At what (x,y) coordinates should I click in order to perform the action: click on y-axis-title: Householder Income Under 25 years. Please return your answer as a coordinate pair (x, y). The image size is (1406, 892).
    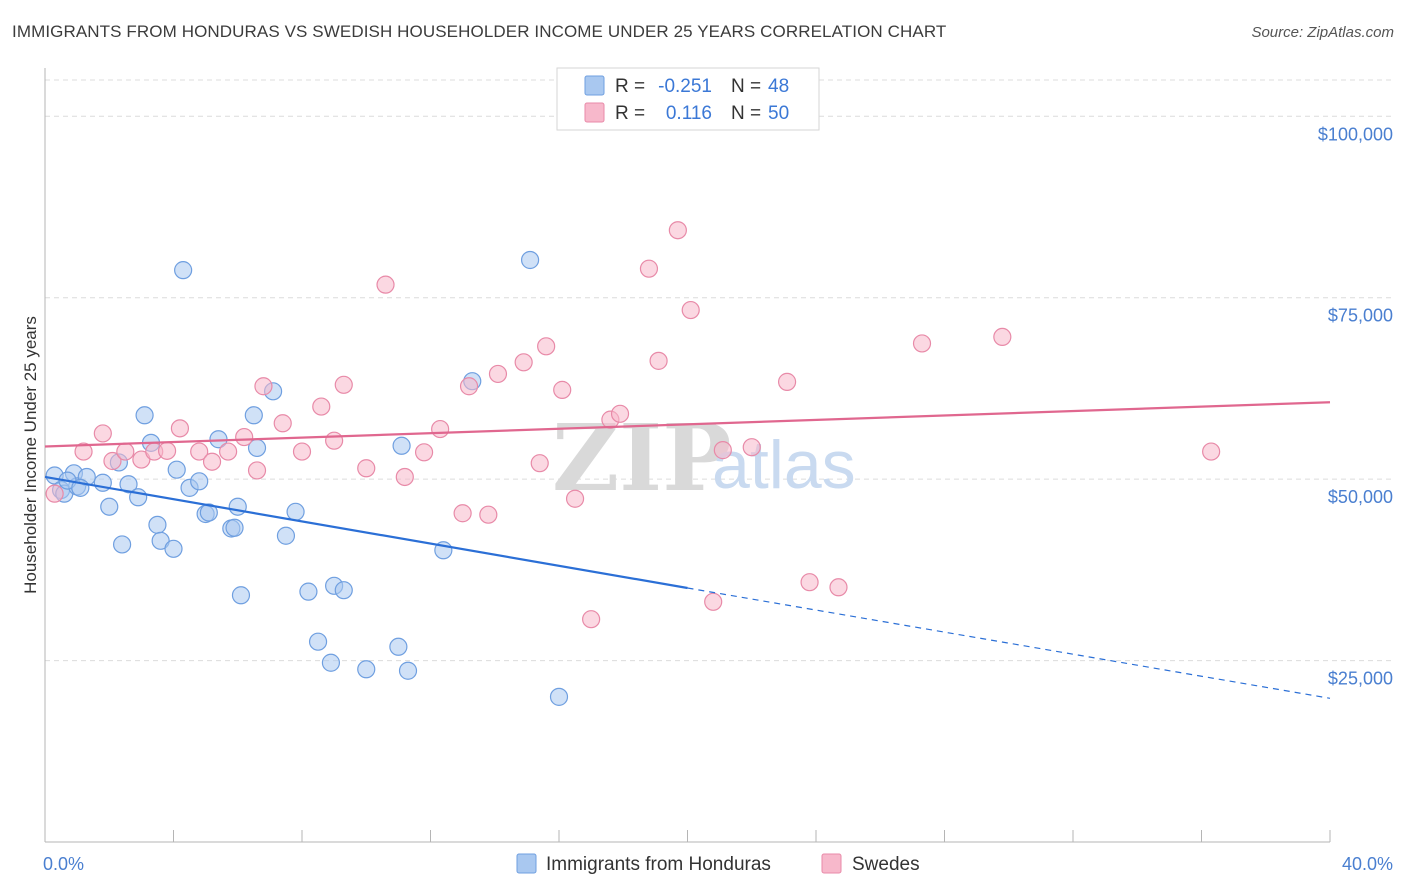
    Looking at the image, I should click on (30, 455).